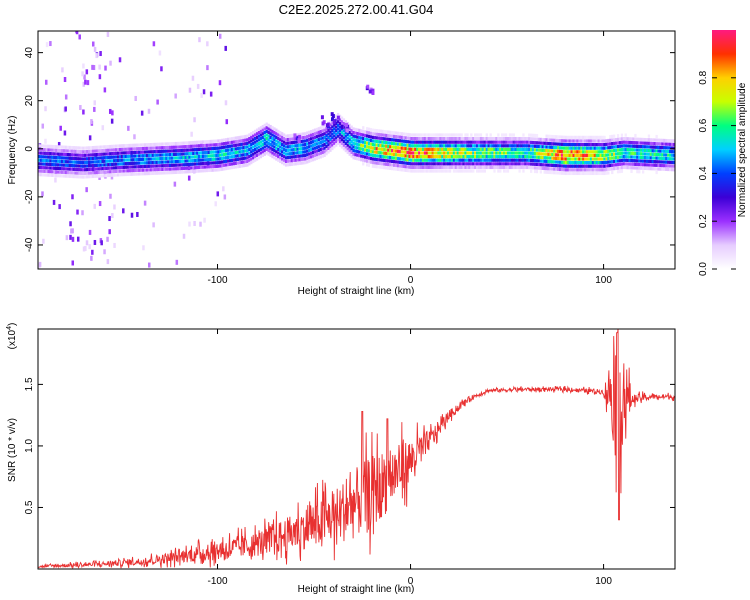 The image size is (750, 600). I want to click on snr-y-label: SNR (10 * v/v), so click(12, 450).